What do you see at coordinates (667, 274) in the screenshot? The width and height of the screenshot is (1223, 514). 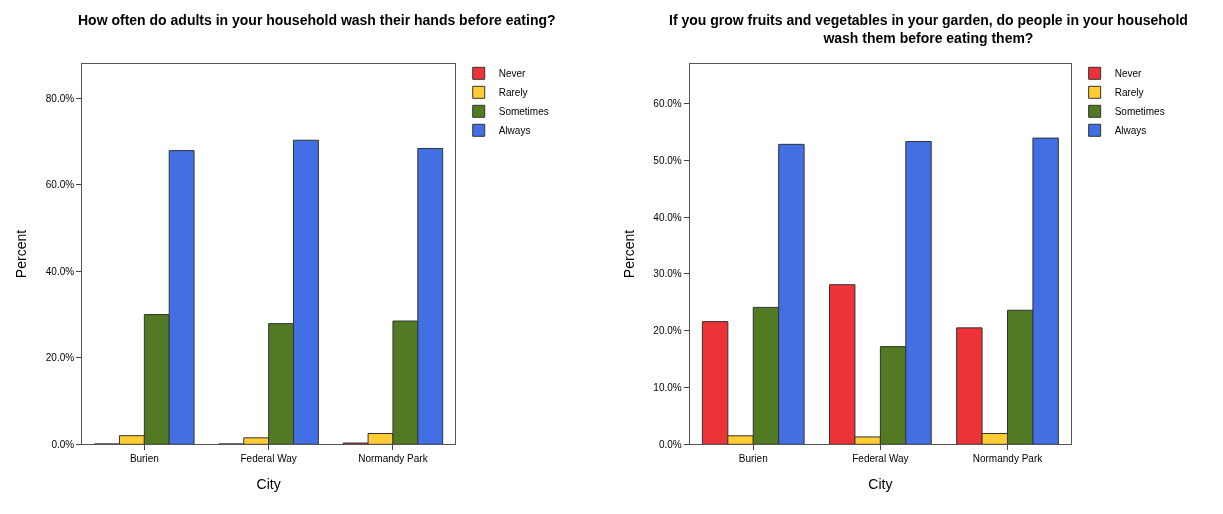 I see `y-tick-label: 30.0%` at bounding box center [667, 274].